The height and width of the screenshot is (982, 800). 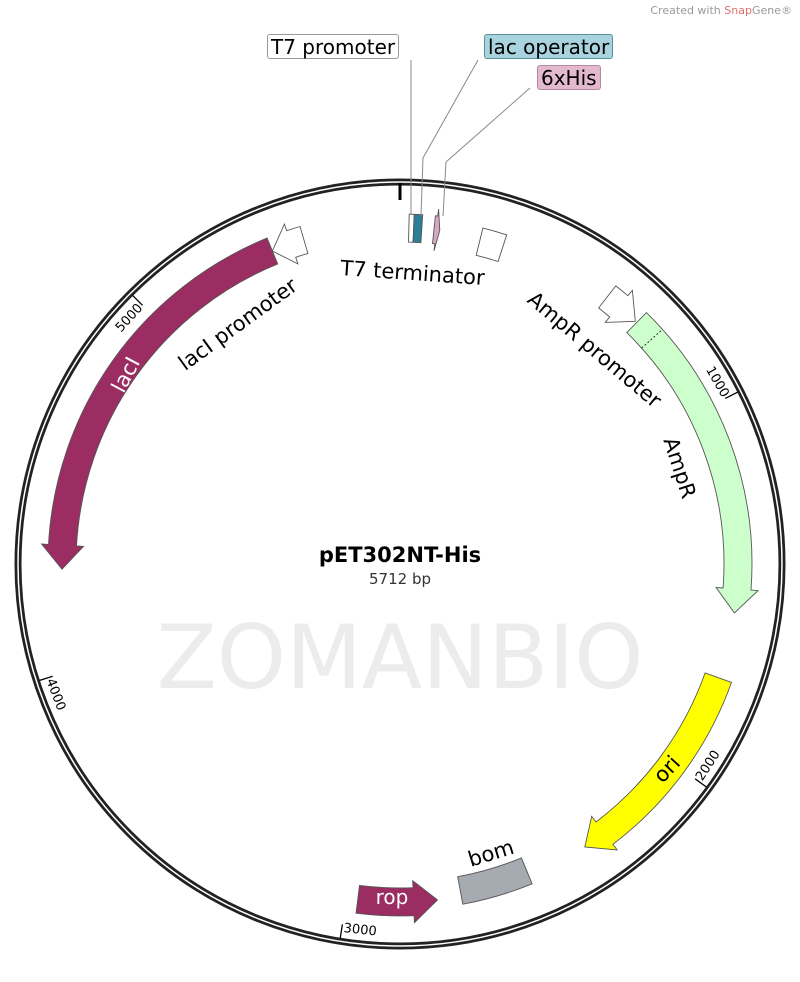 I want to click on t7-terminator-label: T7 terminator, so click(x=412, y=273).